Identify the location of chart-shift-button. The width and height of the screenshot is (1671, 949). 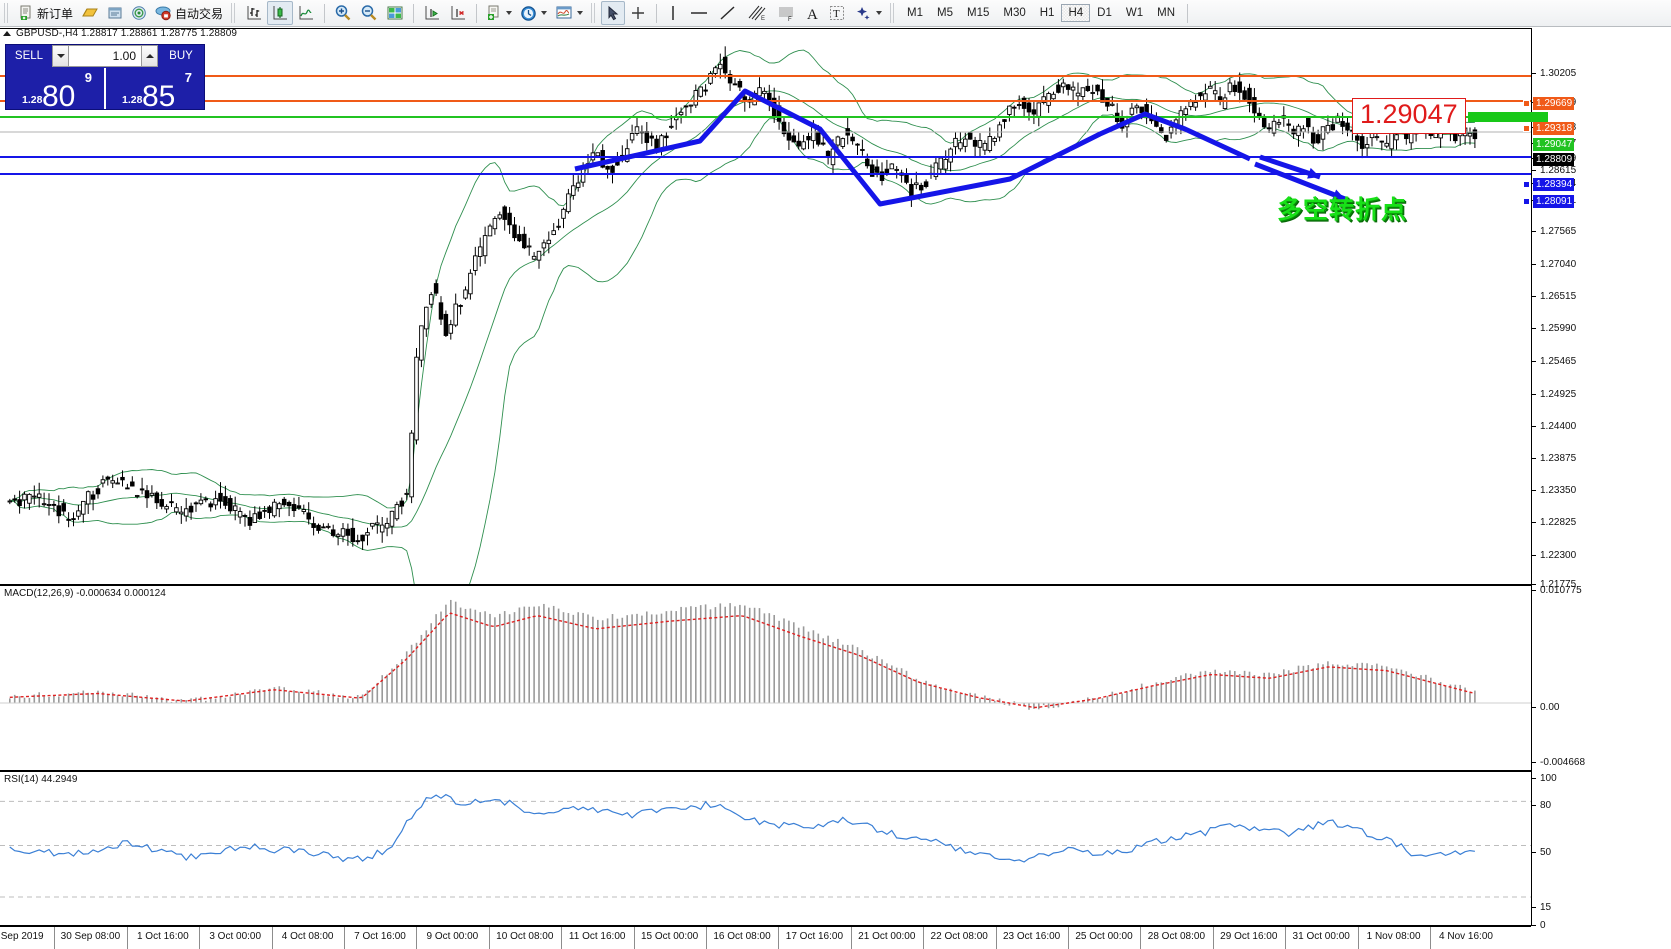
(458, 13).